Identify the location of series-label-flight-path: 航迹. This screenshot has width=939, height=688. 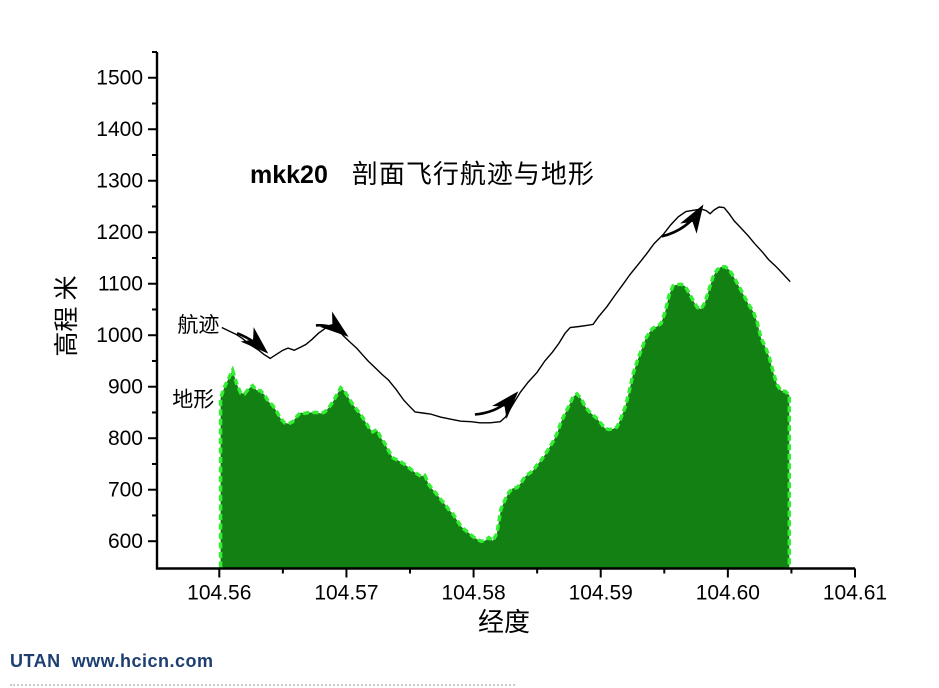
(198, 325).